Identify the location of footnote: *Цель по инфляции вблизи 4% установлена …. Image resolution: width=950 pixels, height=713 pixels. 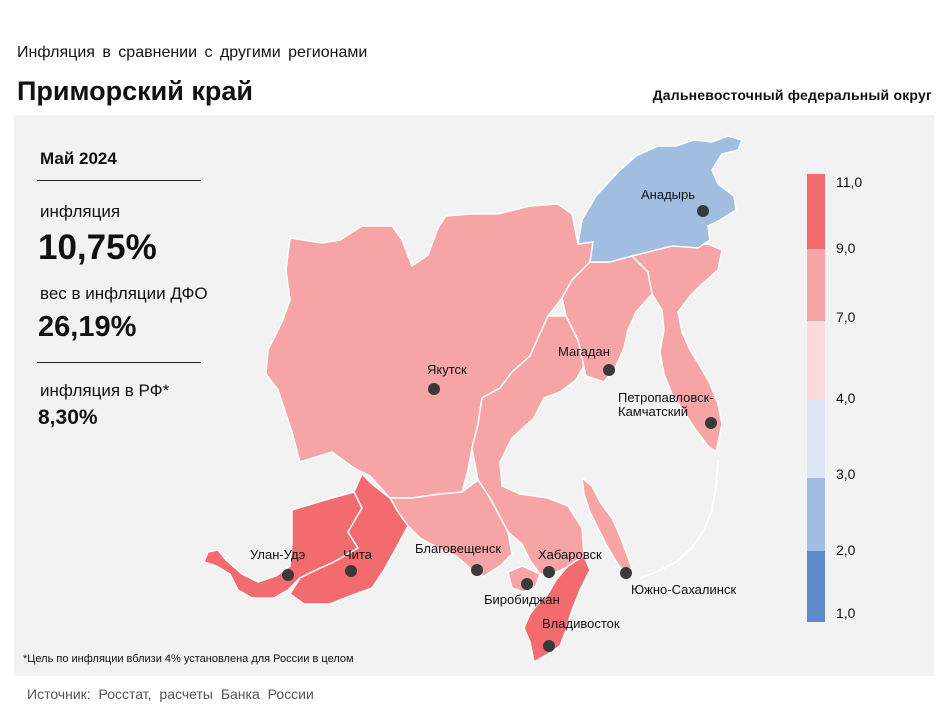
(188, 659).